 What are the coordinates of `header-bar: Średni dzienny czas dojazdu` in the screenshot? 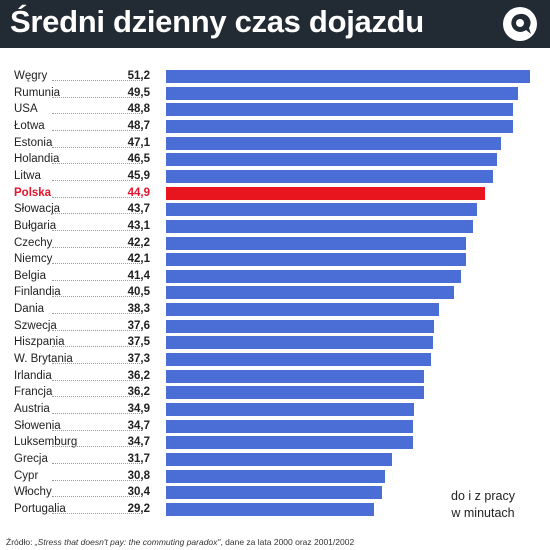 It's located at (275, 24).